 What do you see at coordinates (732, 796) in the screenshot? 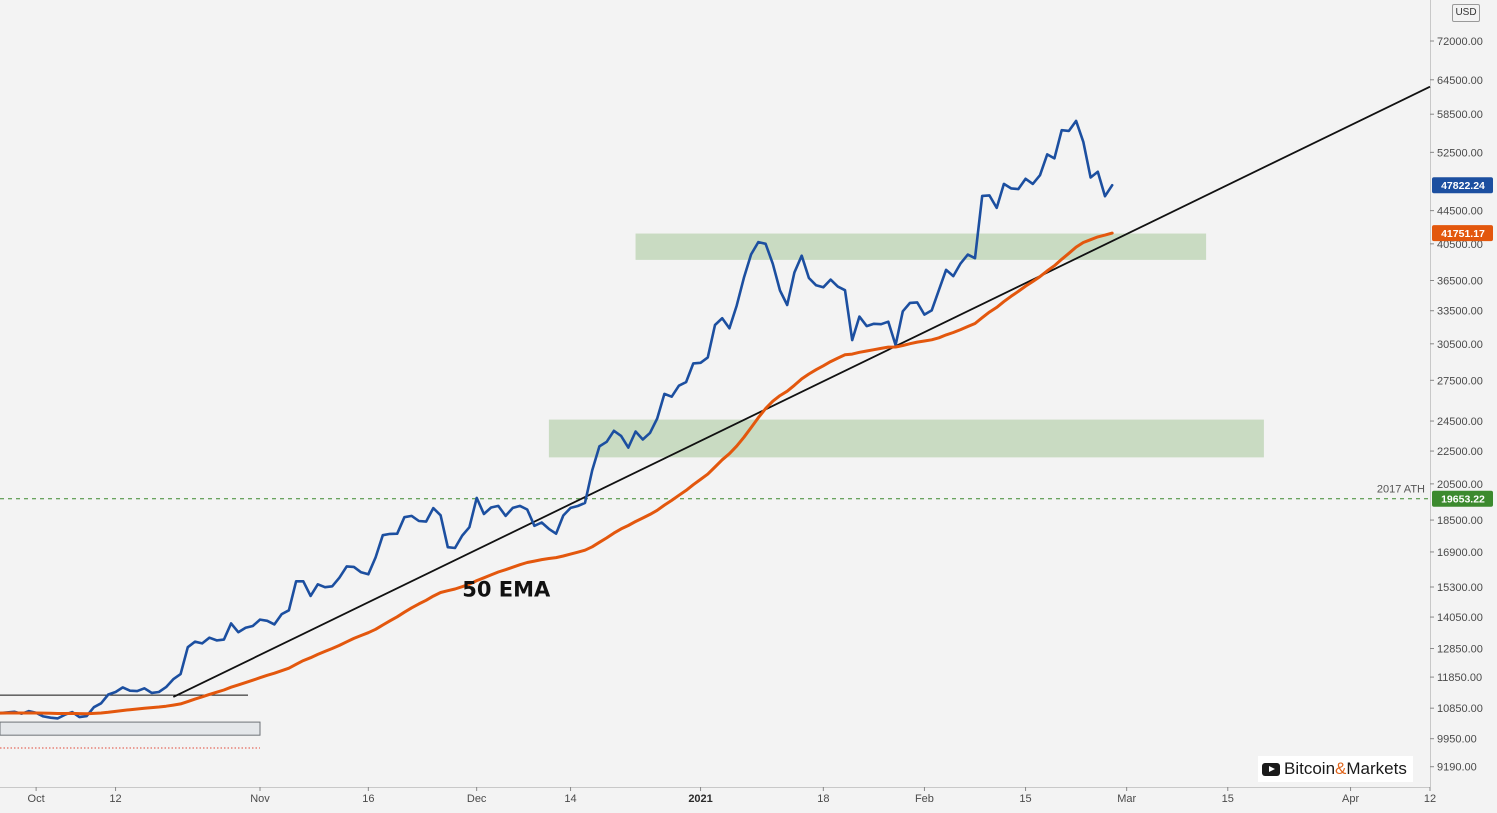
I see `time-axis-ticks: Oct 12 Nov 16 Dec 14 2021 18 Feb 15 Mar 15 Apr 12` at bounding box center [732, 796].